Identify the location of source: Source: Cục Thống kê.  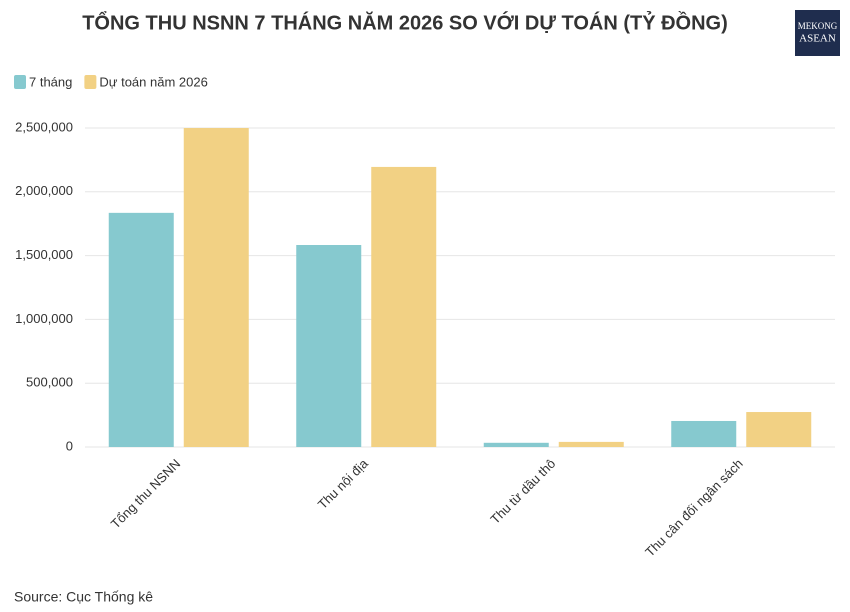
(83, 597).